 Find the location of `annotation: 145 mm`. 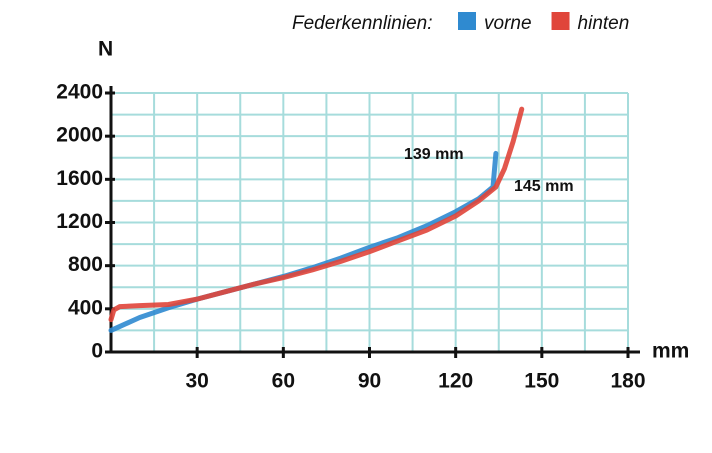

annotation: 145 mm is located at coordinates (544, 186).